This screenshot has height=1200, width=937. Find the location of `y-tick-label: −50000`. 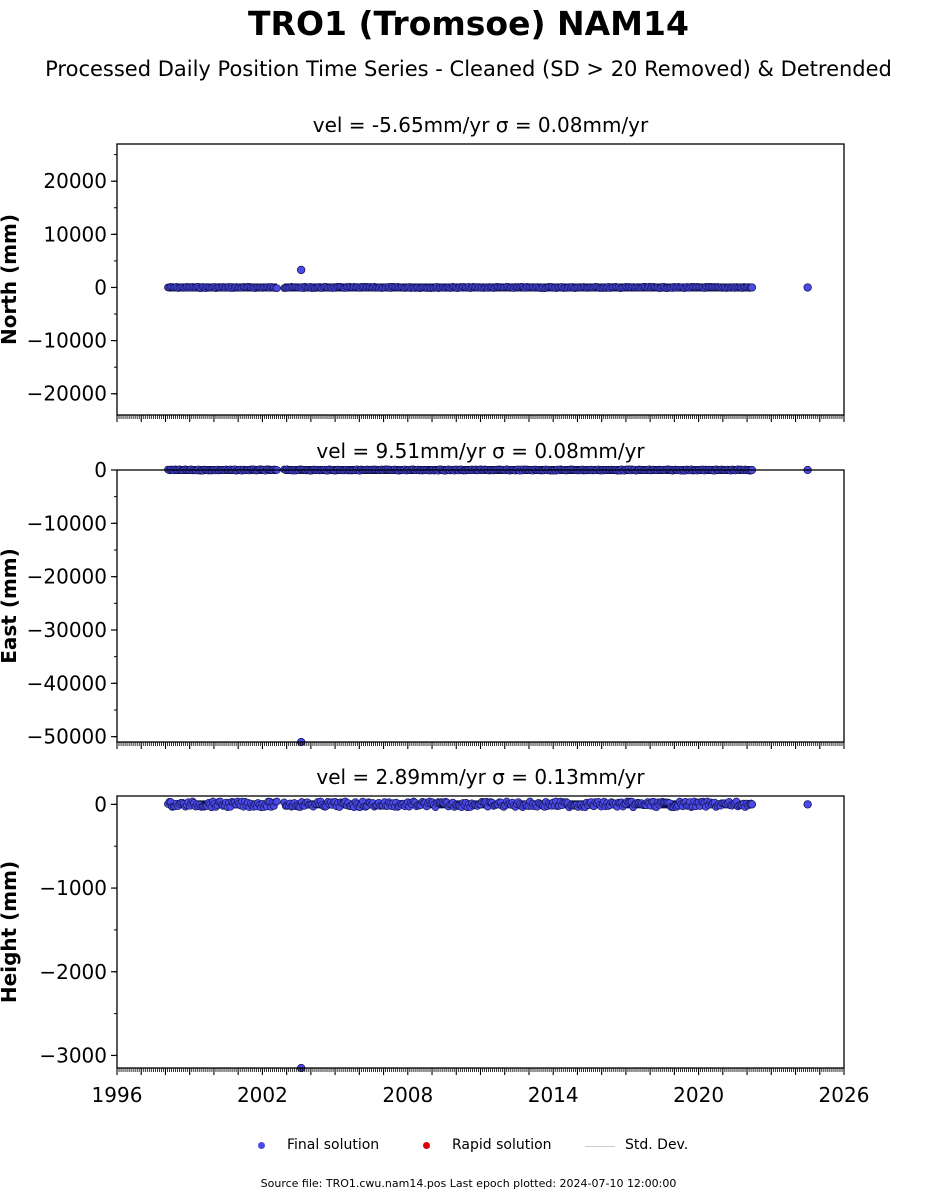

y-tick-label: −50000 is located at coordinates (67, 737).